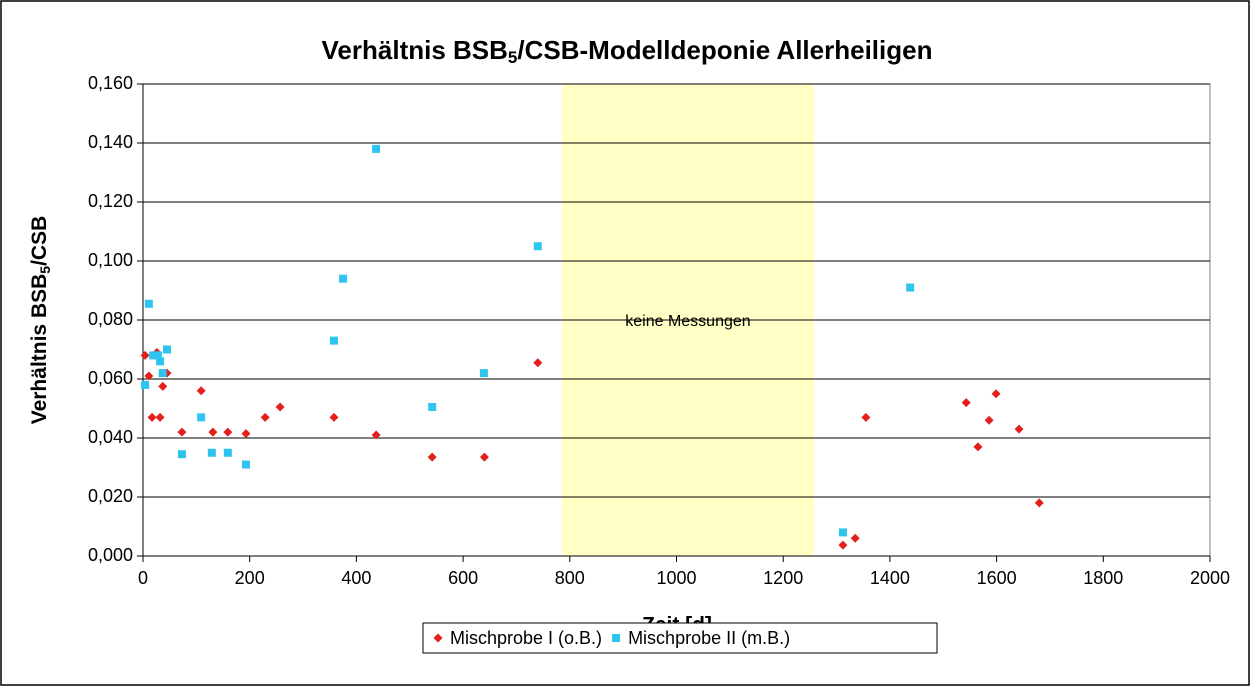 Image resolution: width=1251 pixels, height=686 pixels. What do you see at coordinates (110, 142) in the screenshot?
I see `y-tick-label: 0,140` at bounding box center [110, 142].